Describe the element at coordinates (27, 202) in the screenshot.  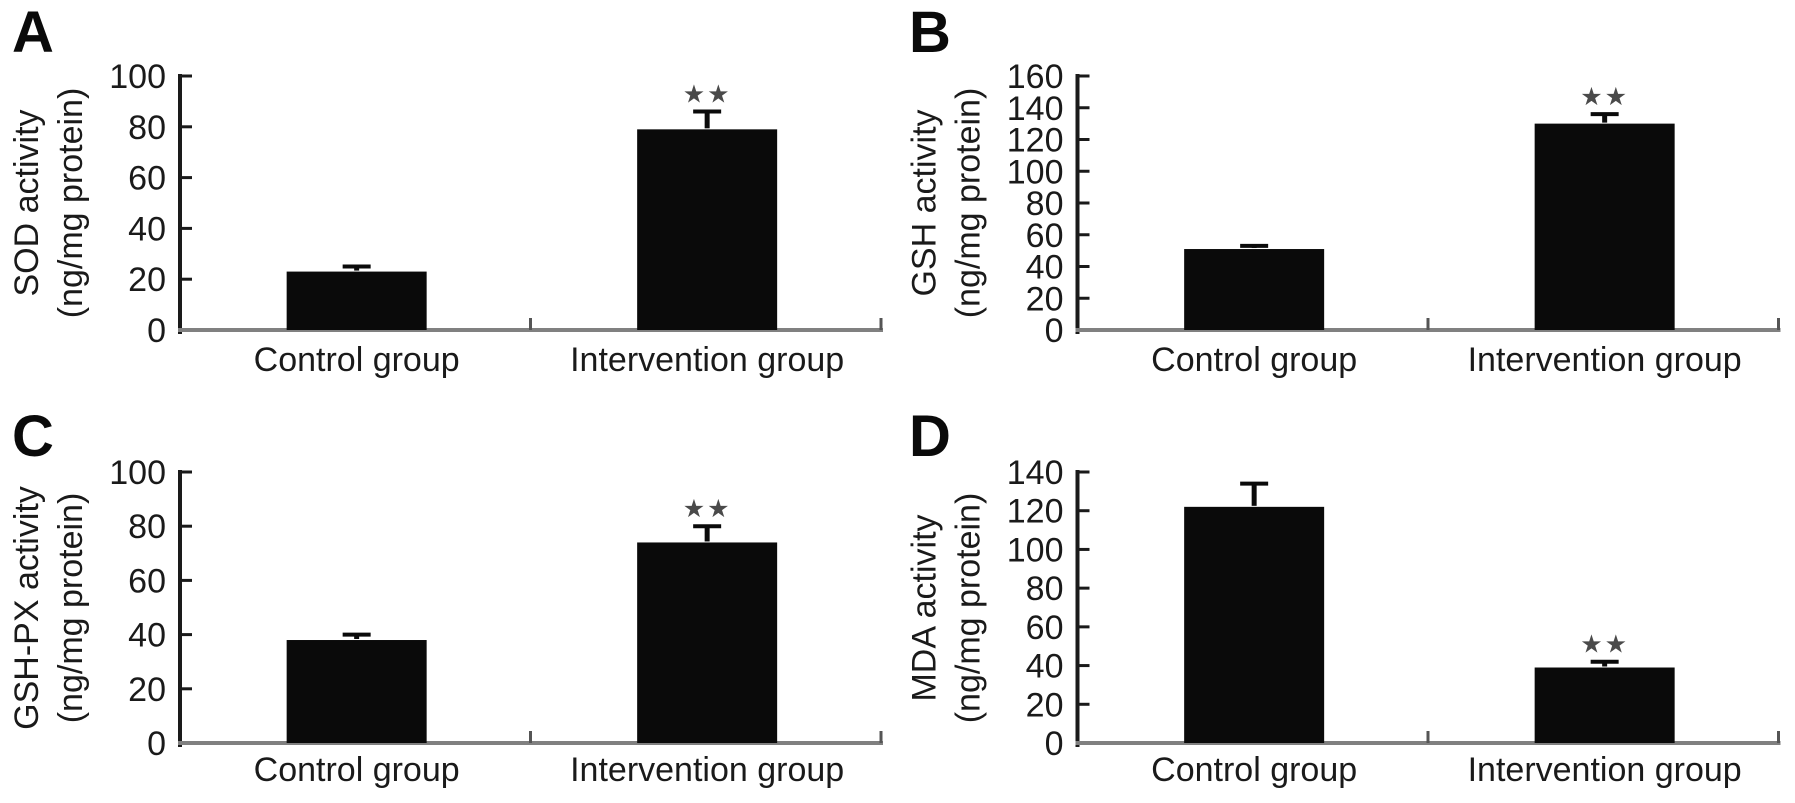
I see `y-axis-title-line1: SOD activity` at that location.